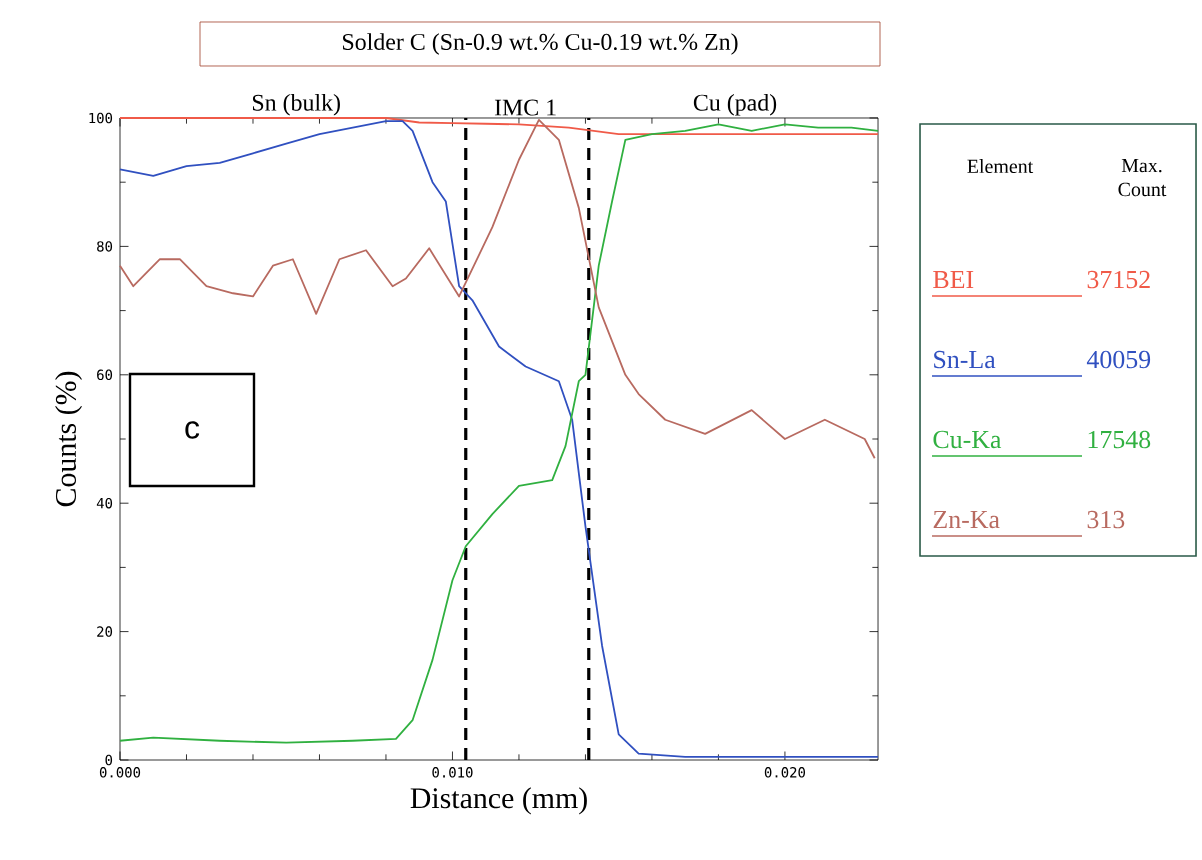 The image size is (1202, 860). Describe the element at coordinates (966, 520) in the screenshot. I see `text: Zn-Ka` at that location.